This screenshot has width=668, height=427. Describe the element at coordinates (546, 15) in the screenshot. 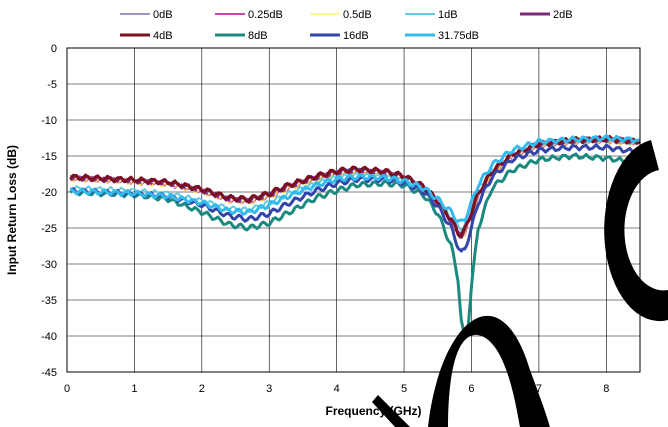

I see `legend-item: 2dB` at that location.